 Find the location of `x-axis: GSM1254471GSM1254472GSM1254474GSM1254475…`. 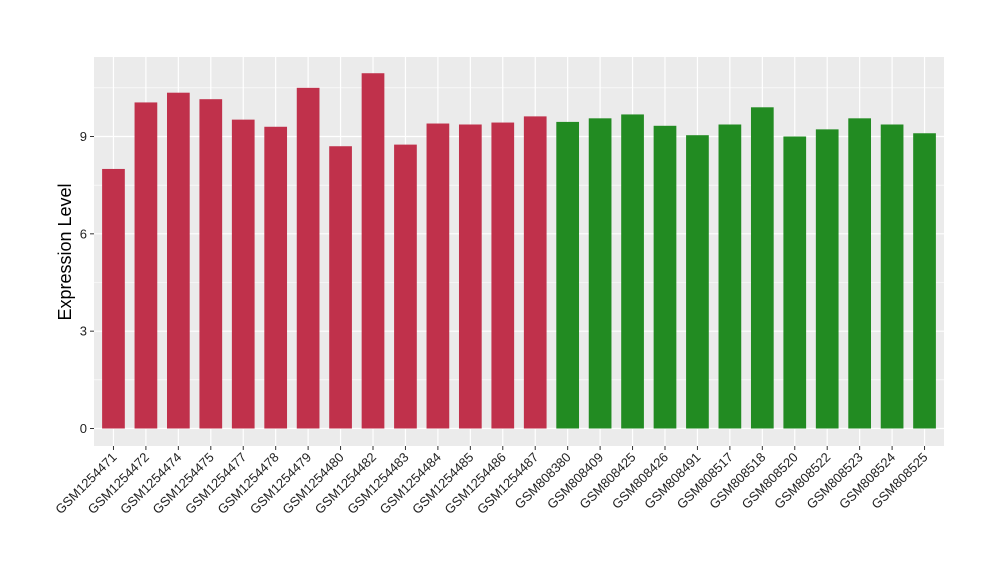

x-axis: GSM1254471GSM1254472GSM1254474GSM1254475… is located at coordinates (491, 481).